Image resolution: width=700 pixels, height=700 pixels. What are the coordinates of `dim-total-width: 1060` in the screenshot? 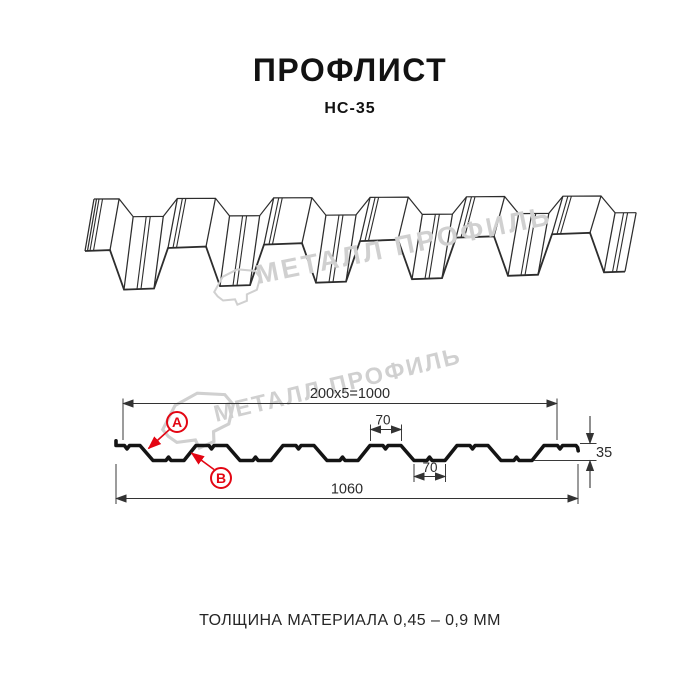 It's located at (347, 490).